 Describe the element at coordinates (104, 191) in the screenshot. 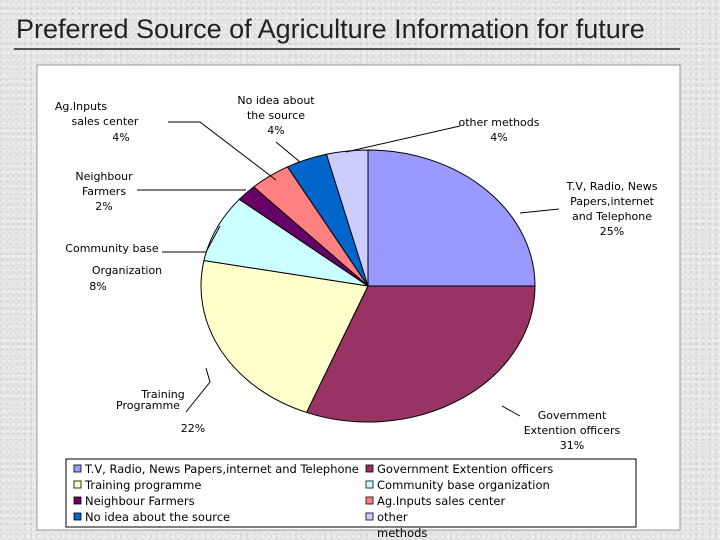

I see `slice-label: Neighbour Farmers 2%` at that location.